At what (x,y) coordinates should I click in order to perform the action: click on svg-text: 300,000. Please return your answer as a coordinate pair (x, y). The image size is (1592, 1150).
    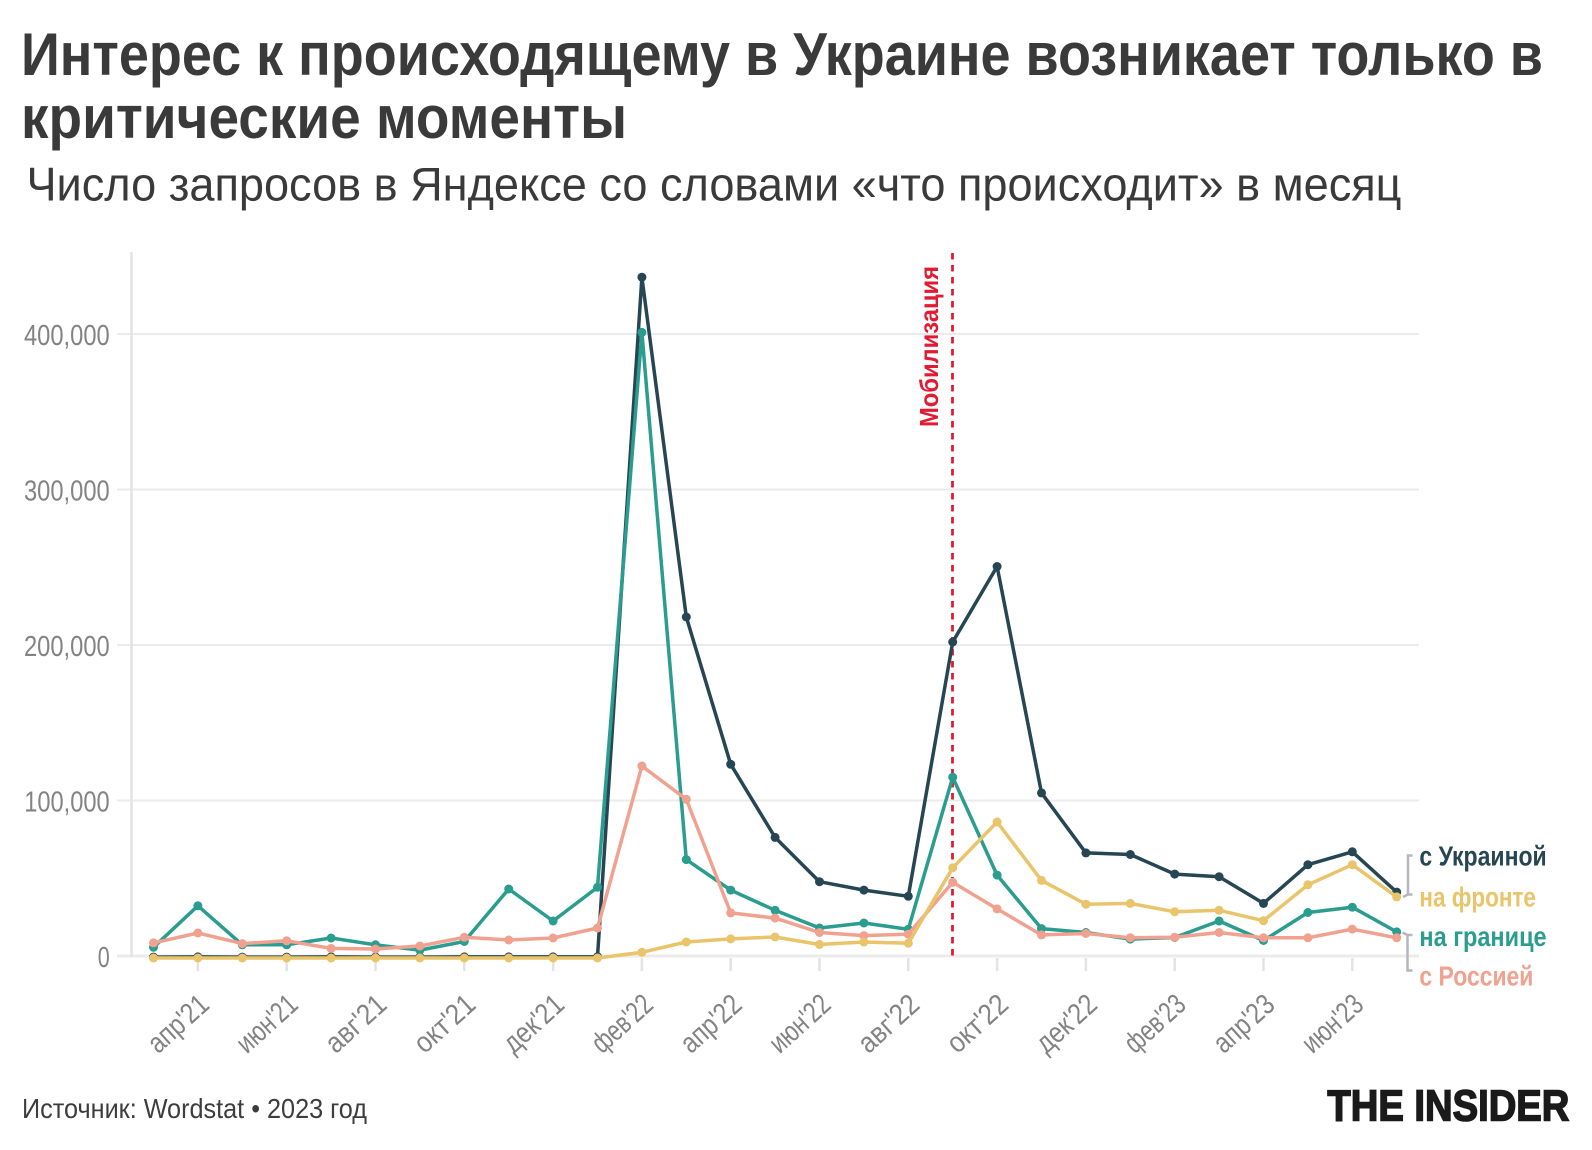
    Looking at the image, I should click on (67, 492).